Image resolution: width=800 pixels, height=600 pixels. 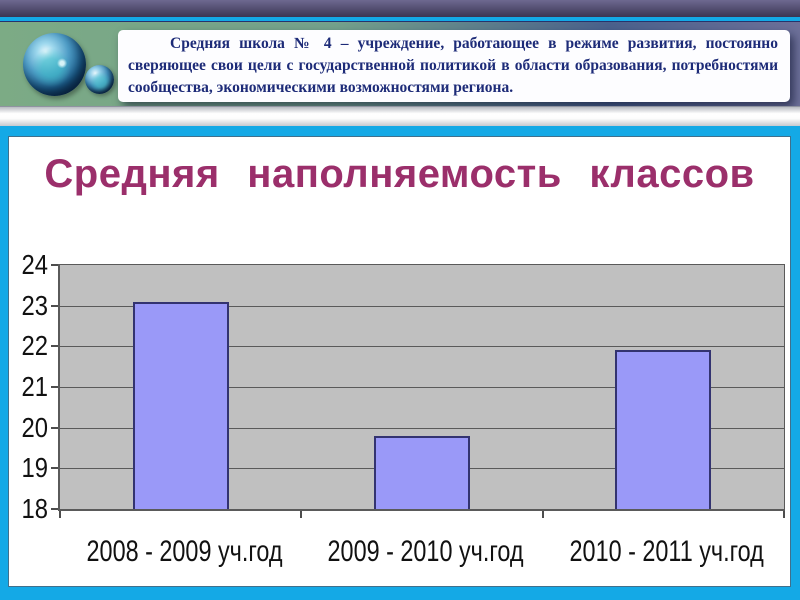 I want to click on chart-title: Средняя наполняемость классов, so click(x=399, y=174).